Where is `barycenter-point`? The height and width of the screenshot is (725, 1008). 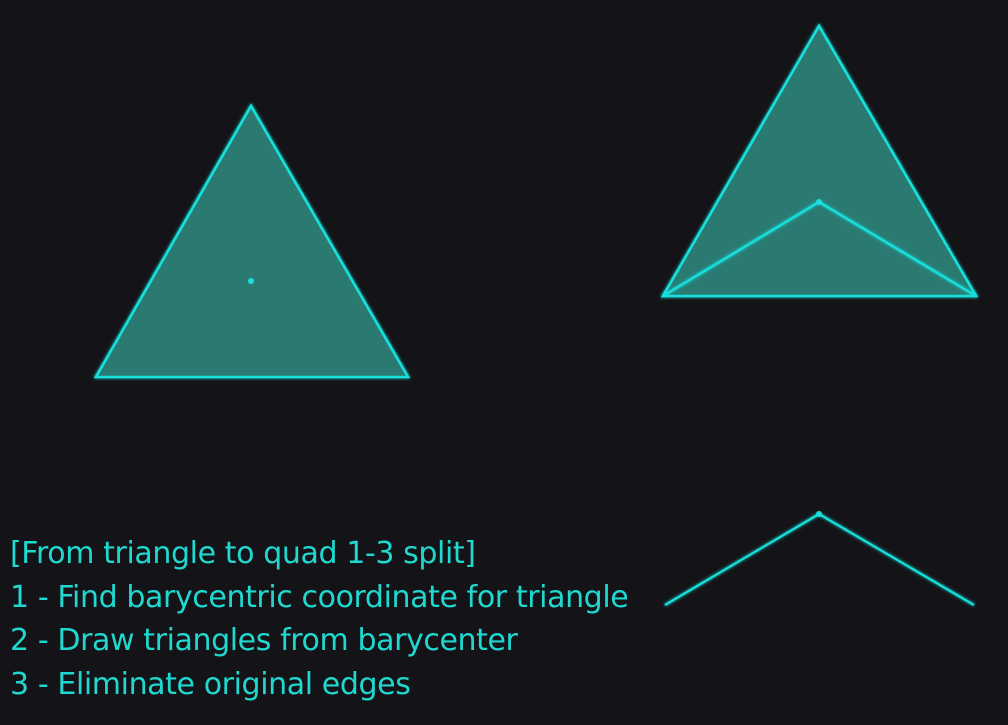 barycenter-point is located at coordinates (251, 281).